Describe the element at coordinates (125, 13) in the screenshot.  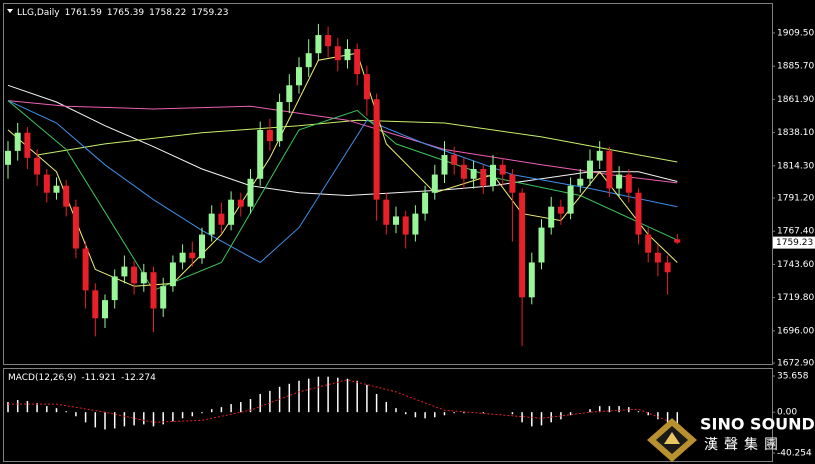
I see `last-high: 1765.39` at that location.